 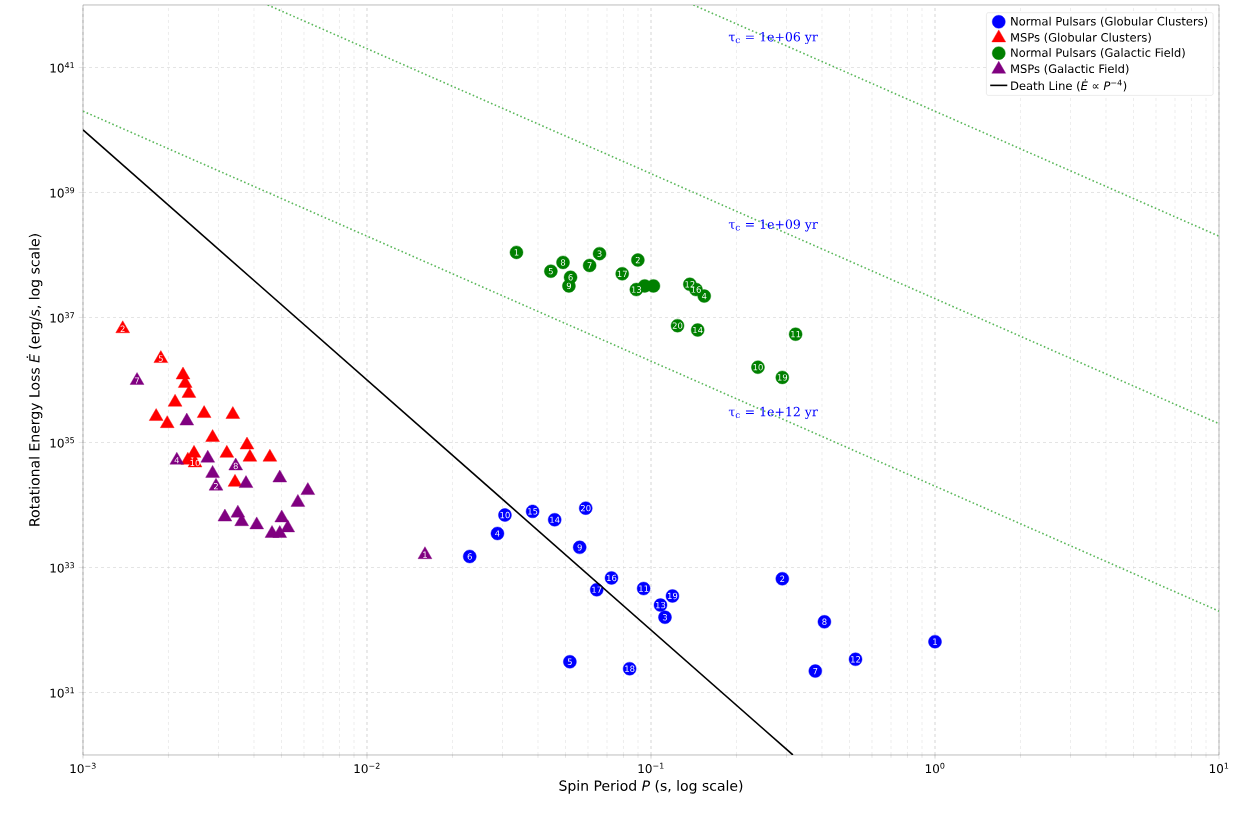 What do you see at coordinates (651, 768) in the screenshot?
I see `x-tick-label: 10$^{−1}$` at bounding box center [651, 768].